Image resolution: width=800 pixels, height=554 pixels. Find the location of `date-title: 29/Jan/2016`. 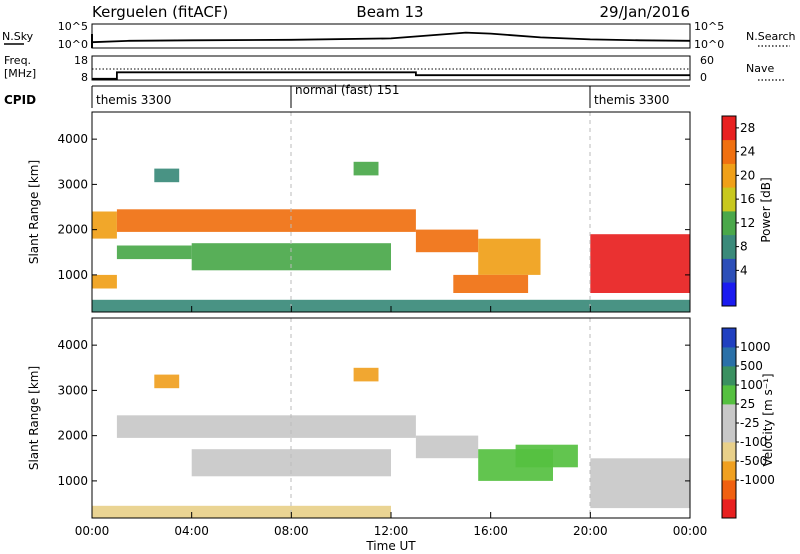

date-title: 29/Jan/2016 is located at coordinates (645, 12).